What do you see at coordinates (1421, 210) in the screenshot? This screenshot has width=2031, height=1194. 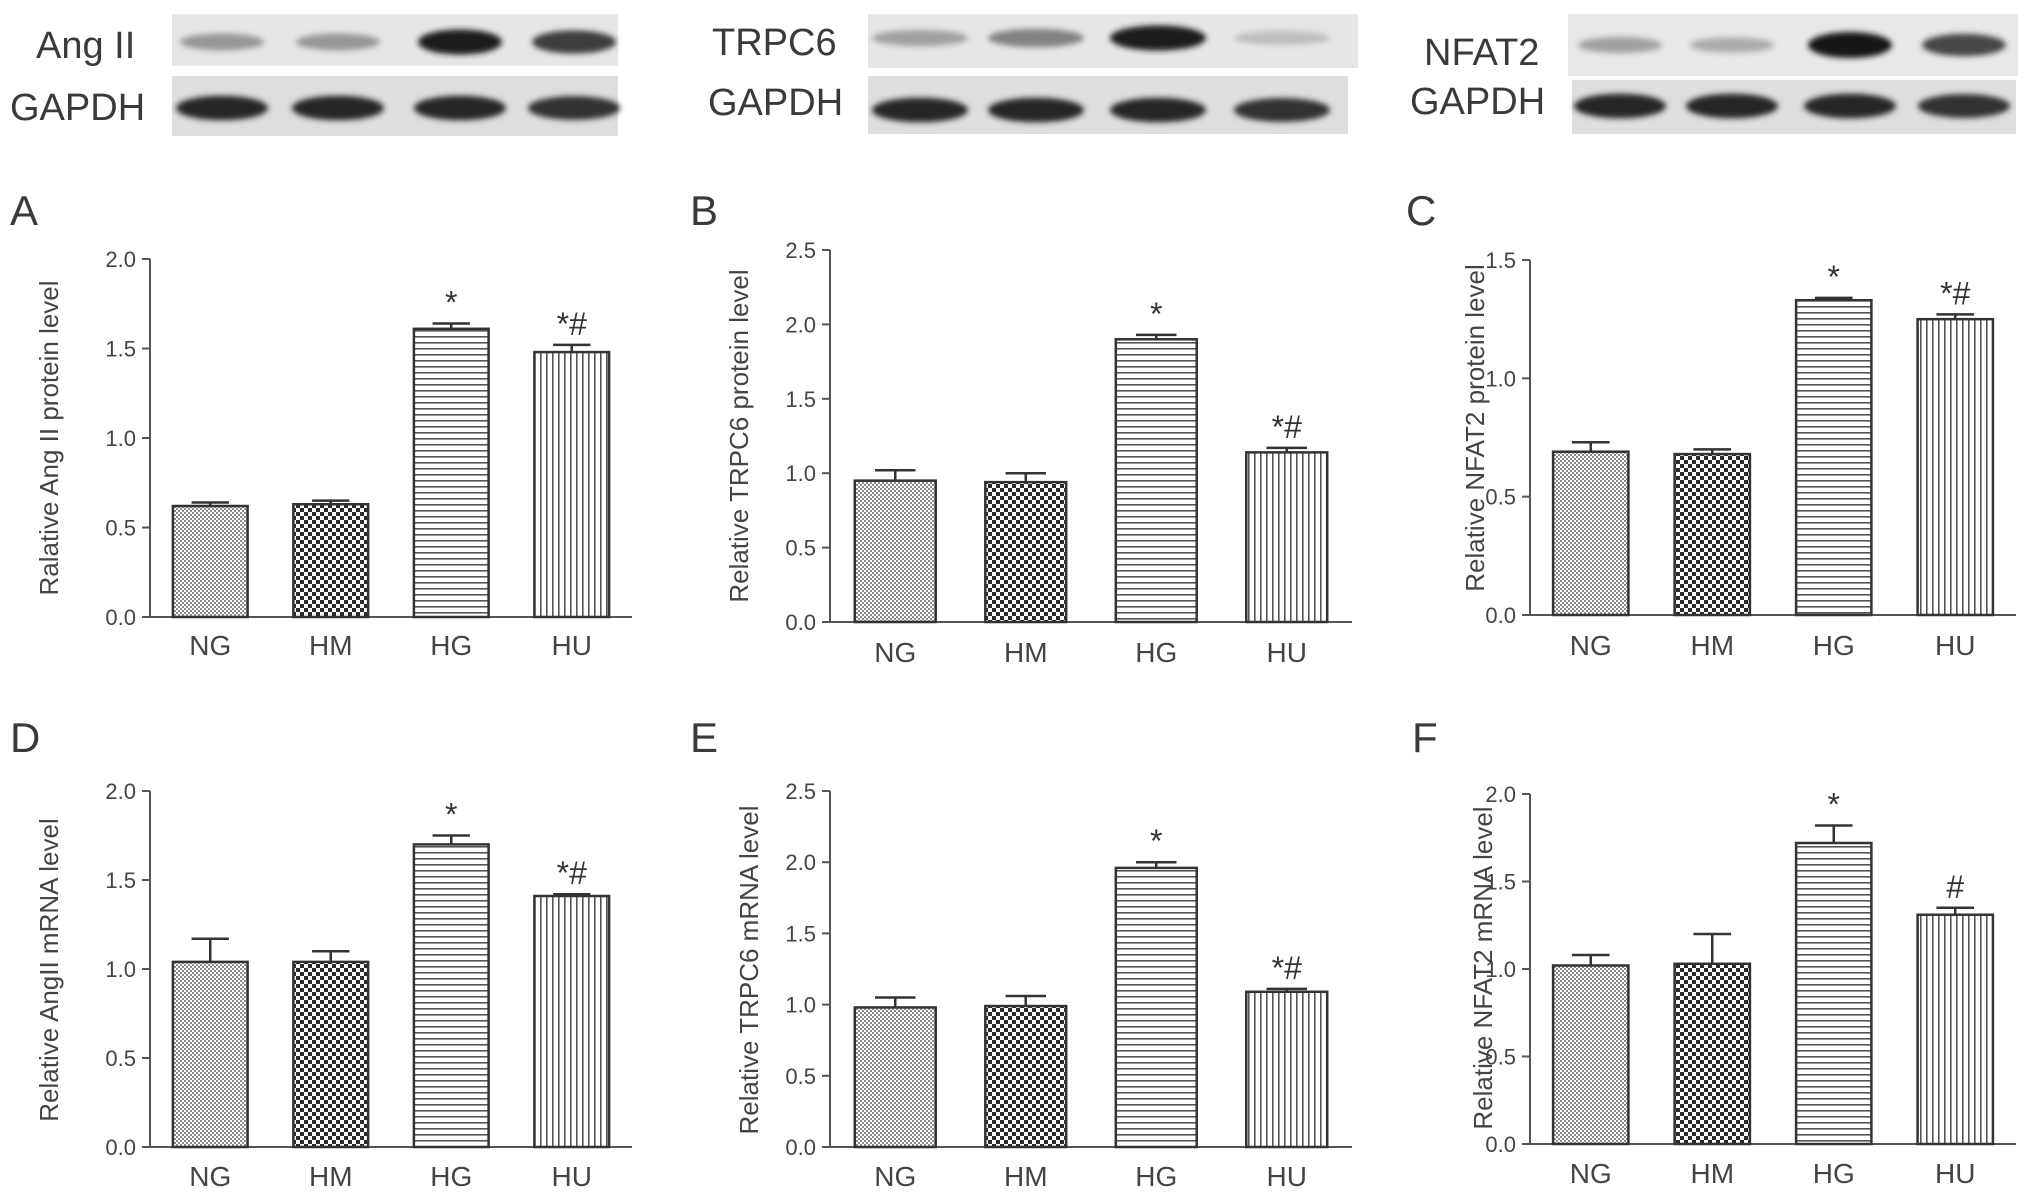 I see `panel-letter-c: C` at bounding box center [1421, 210].